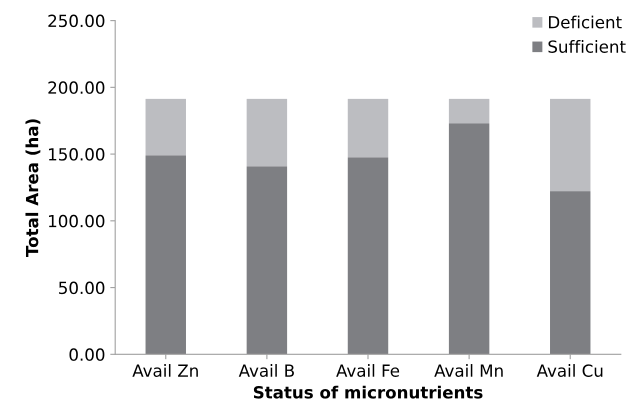 The image size is (640, 412). What do you see at coordinates (76, 221) in the screenshot?
I see `y-tick-label: 100.00` at bounding box center [76, 221].